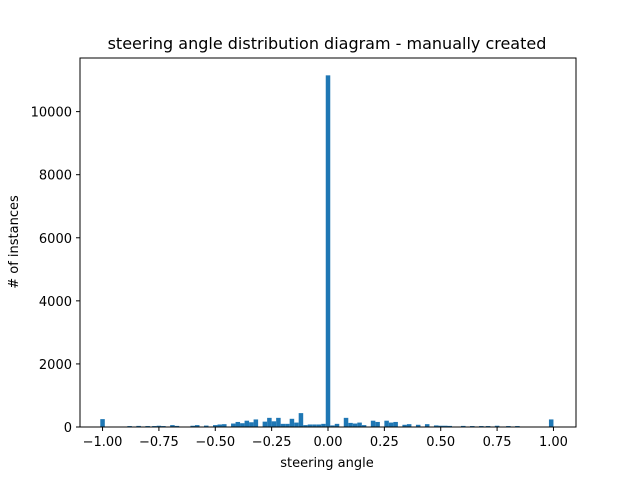 Image resolution: width=640 pixels, height=480 pixels. I want to click on y-tick-label: 6000, so click(55, 239).